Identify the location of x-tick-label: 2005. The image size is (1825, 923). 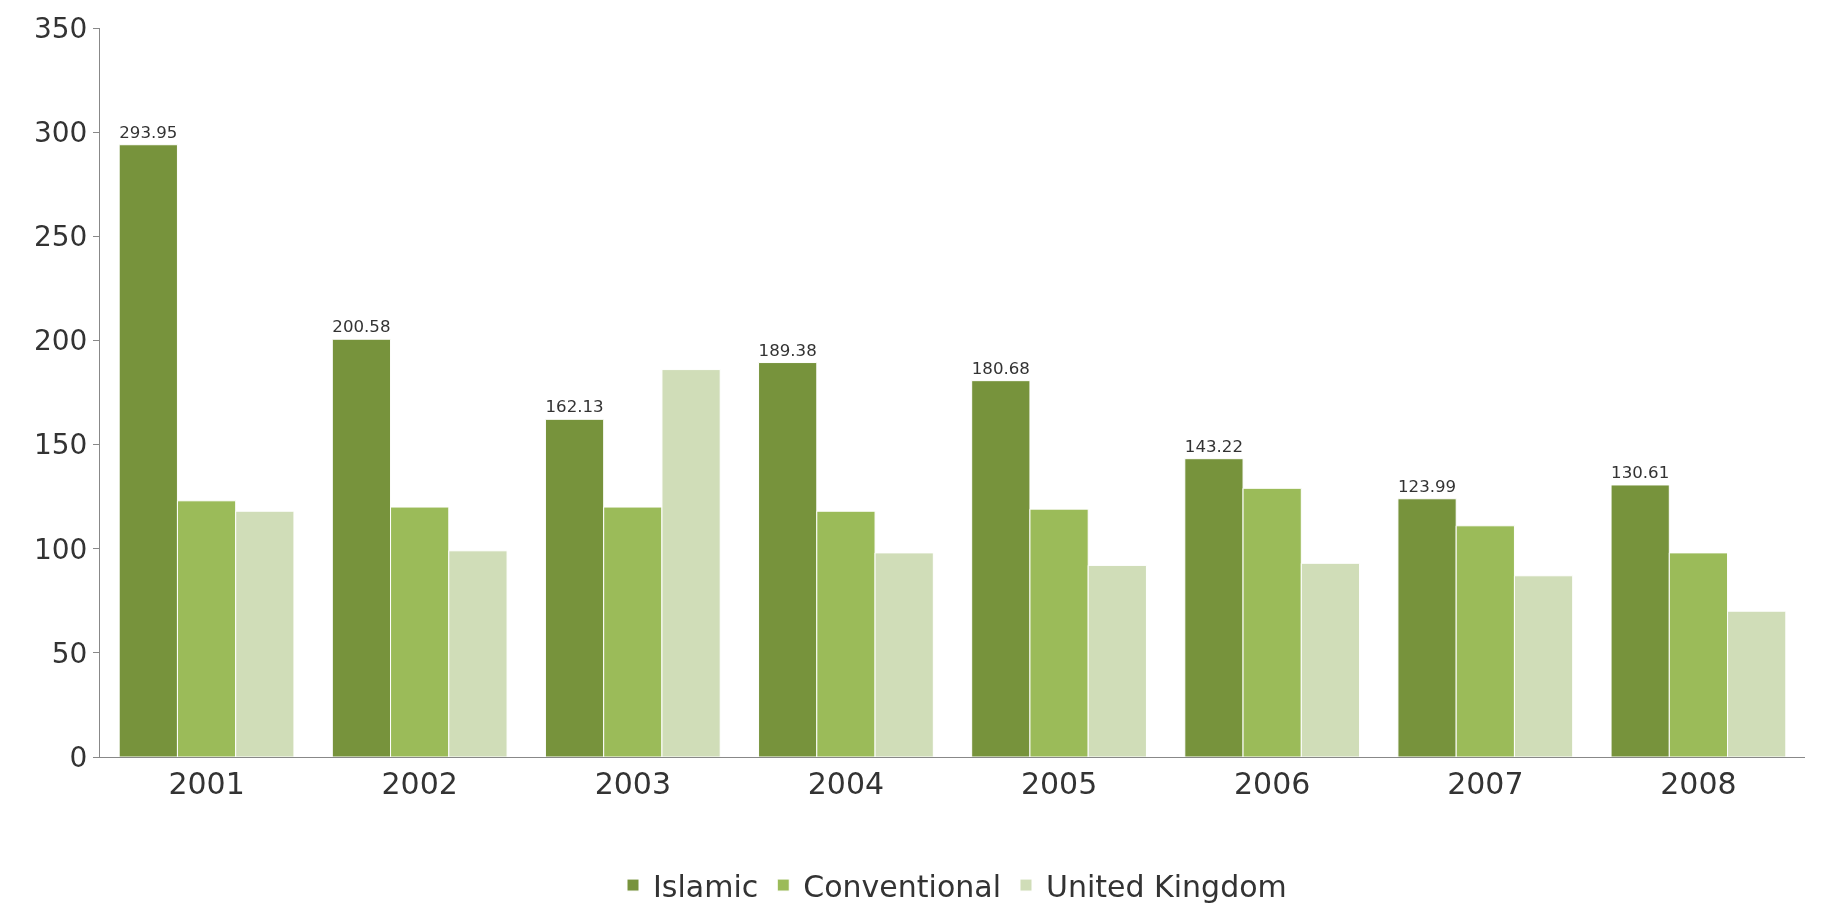
(1059, 783).